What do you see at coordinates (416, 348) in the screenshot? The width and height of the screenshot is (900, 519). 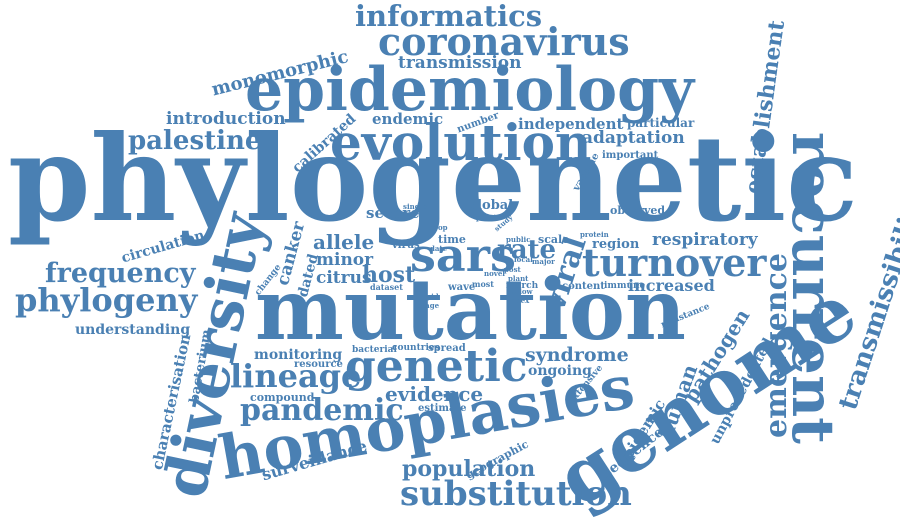 I see `word-countries: countries` at bounding box center [416, 348].